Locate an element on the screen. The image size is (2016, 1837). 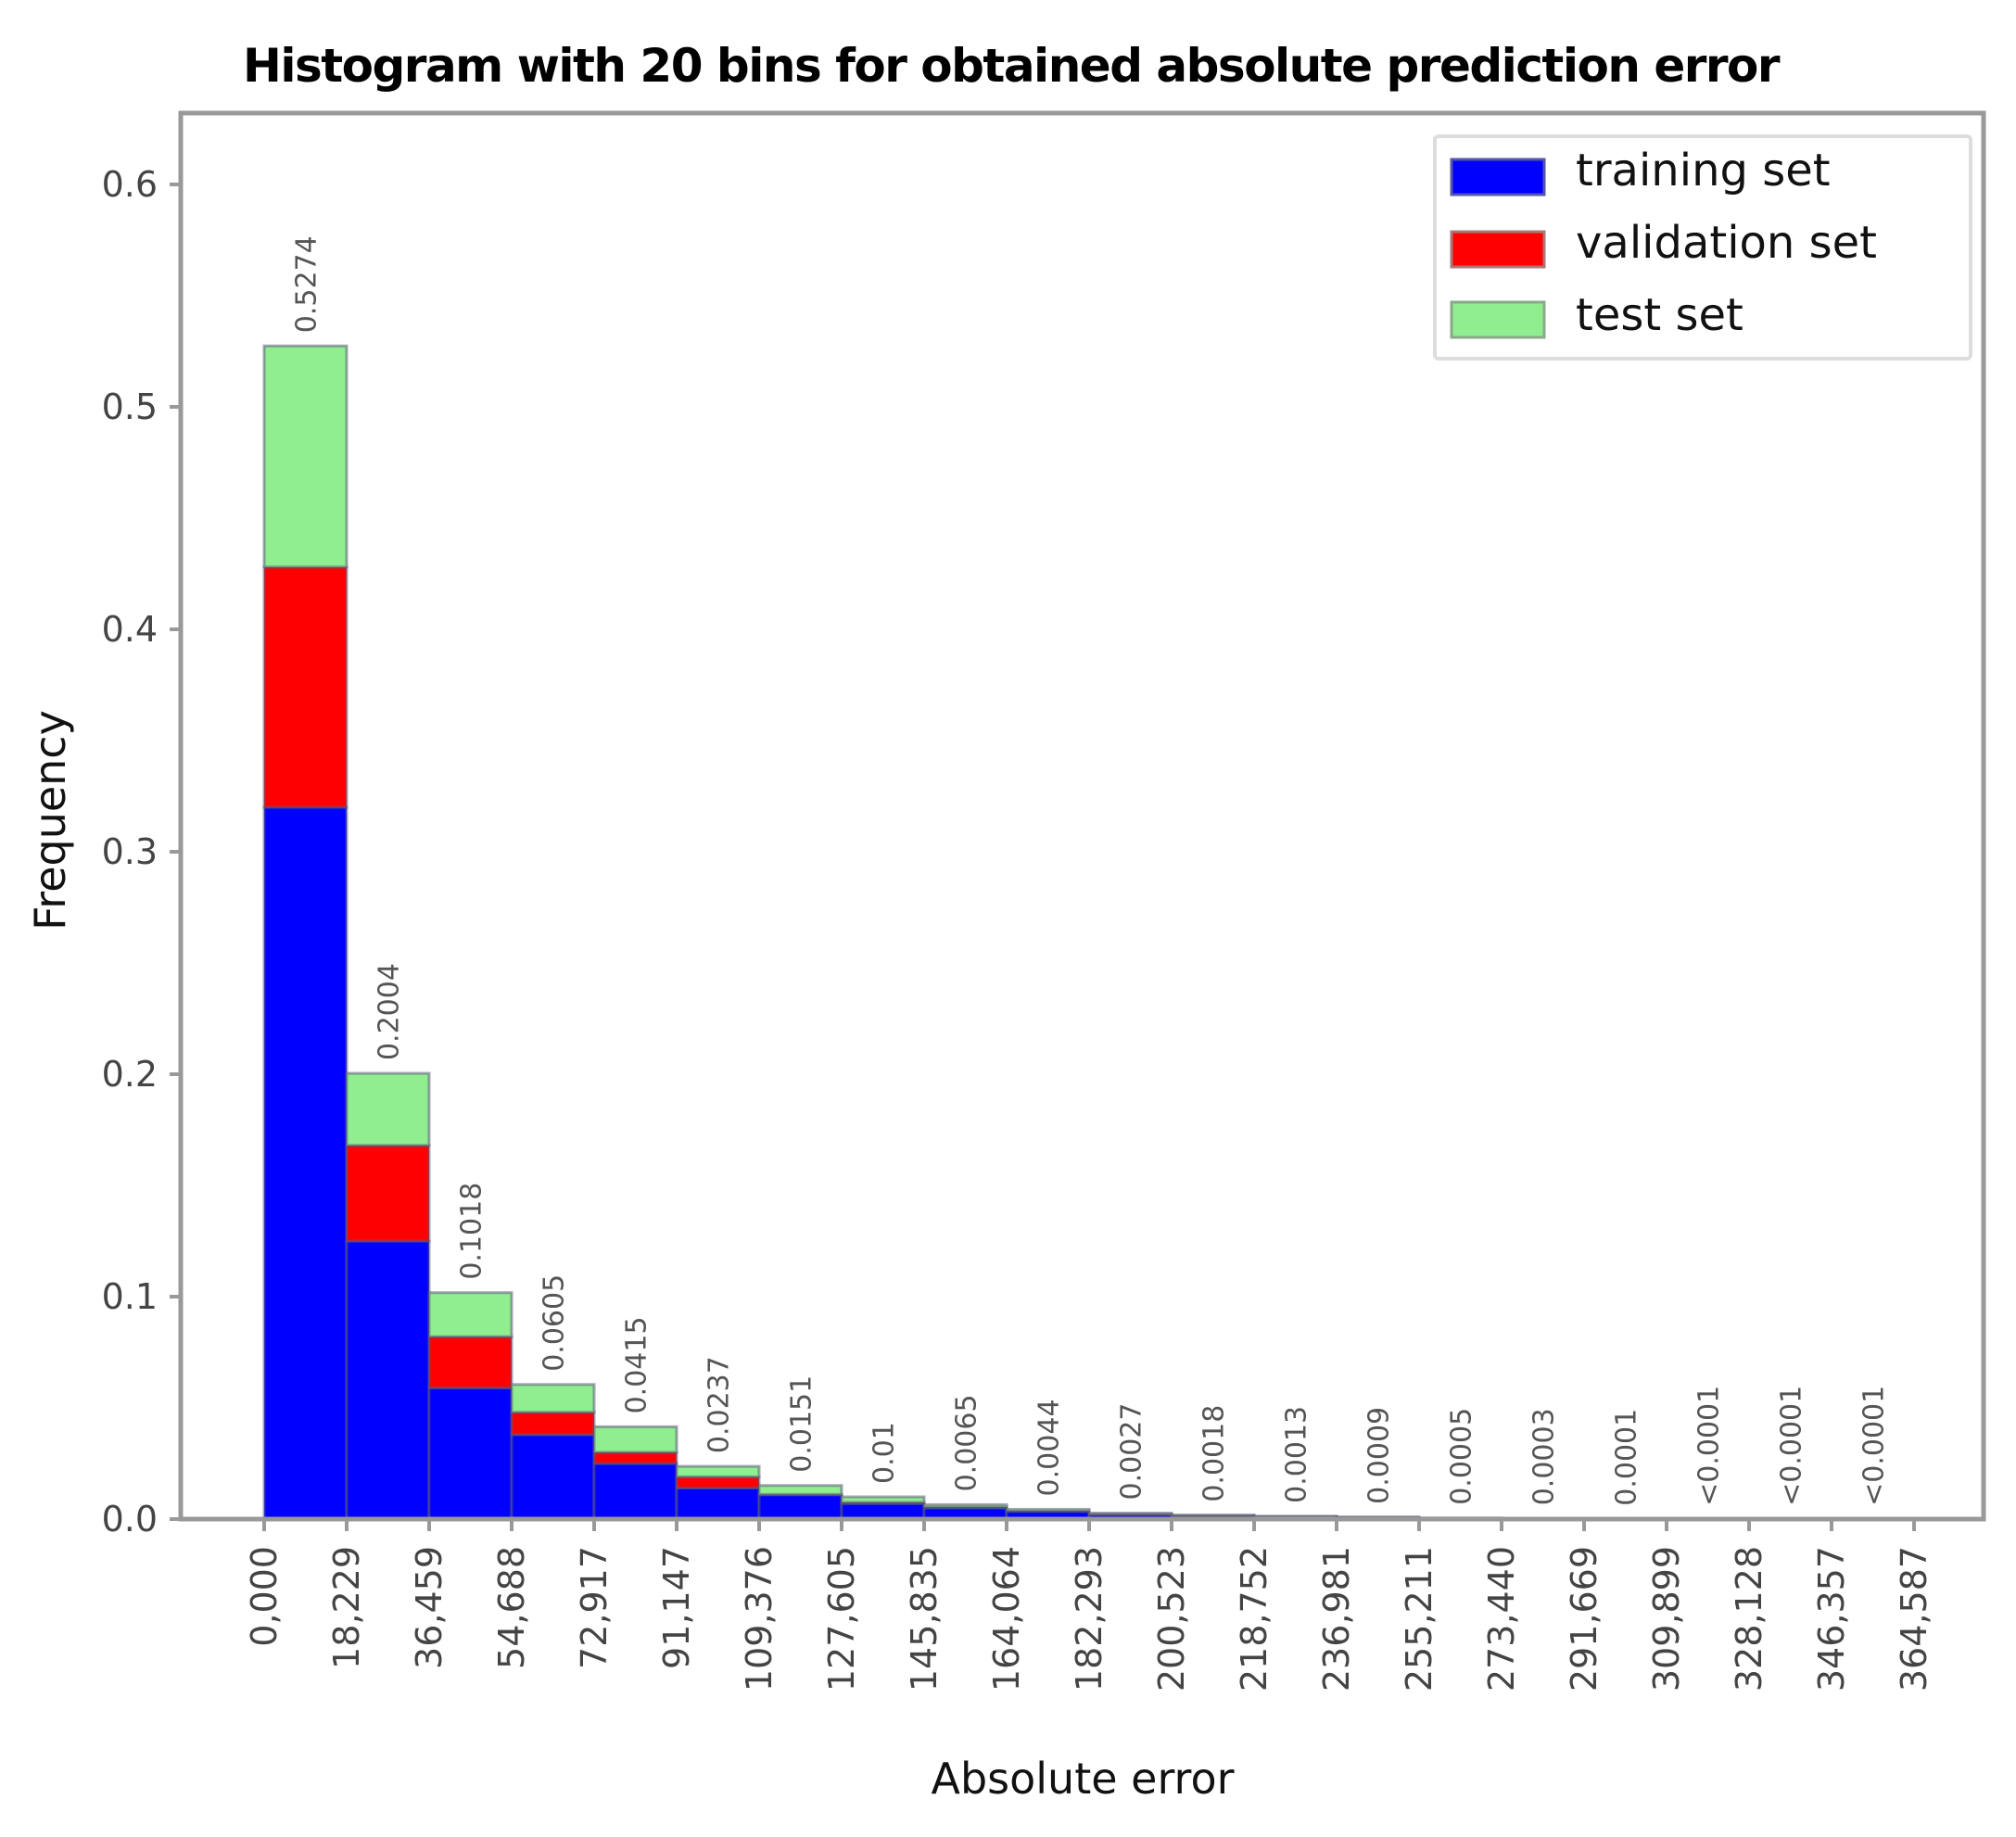
bar-value-label: 0.0151 is located at coordinates (802, 1424).